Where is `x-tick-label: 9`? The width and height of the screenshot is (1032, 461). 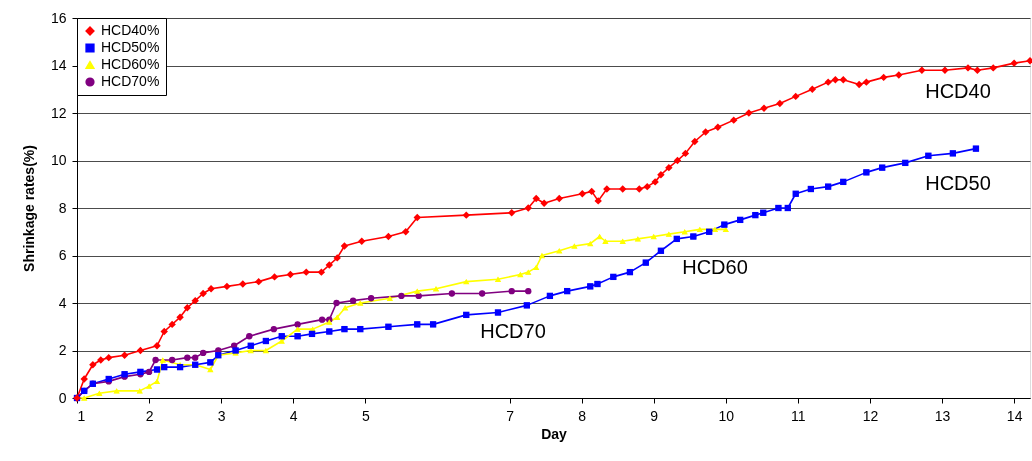
x-tick-label: 9 is located at coordinates (654, 415).